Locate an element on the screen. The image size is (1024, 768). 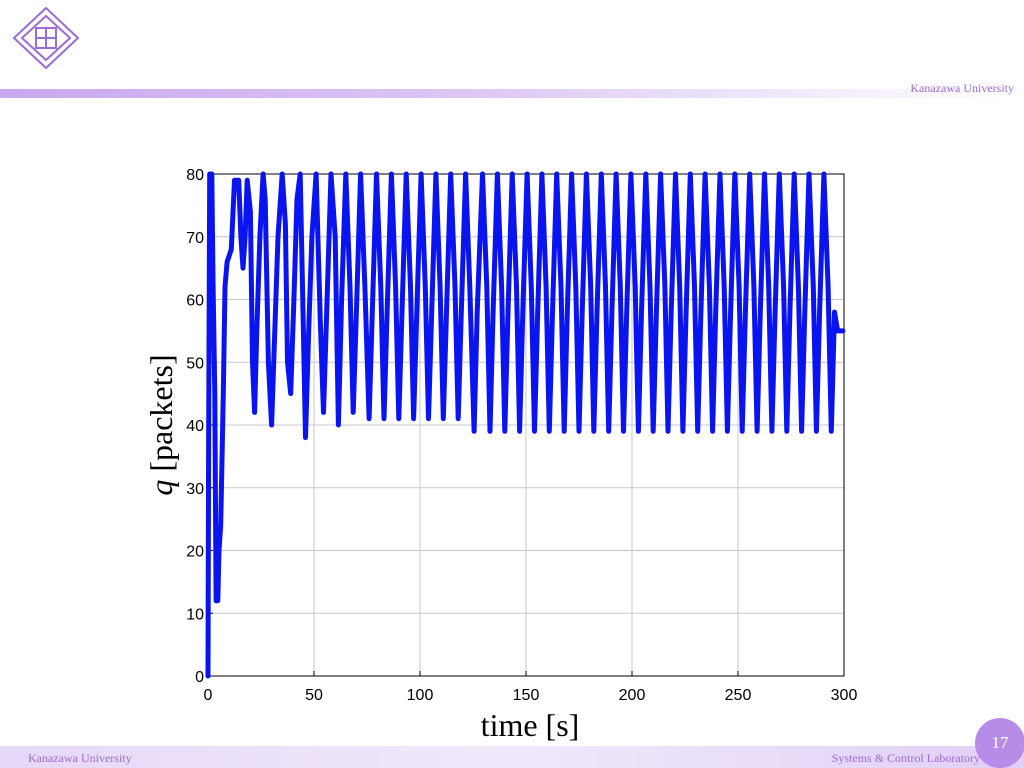
x-axis-title: time [s] is located at coordinates (530, 725).